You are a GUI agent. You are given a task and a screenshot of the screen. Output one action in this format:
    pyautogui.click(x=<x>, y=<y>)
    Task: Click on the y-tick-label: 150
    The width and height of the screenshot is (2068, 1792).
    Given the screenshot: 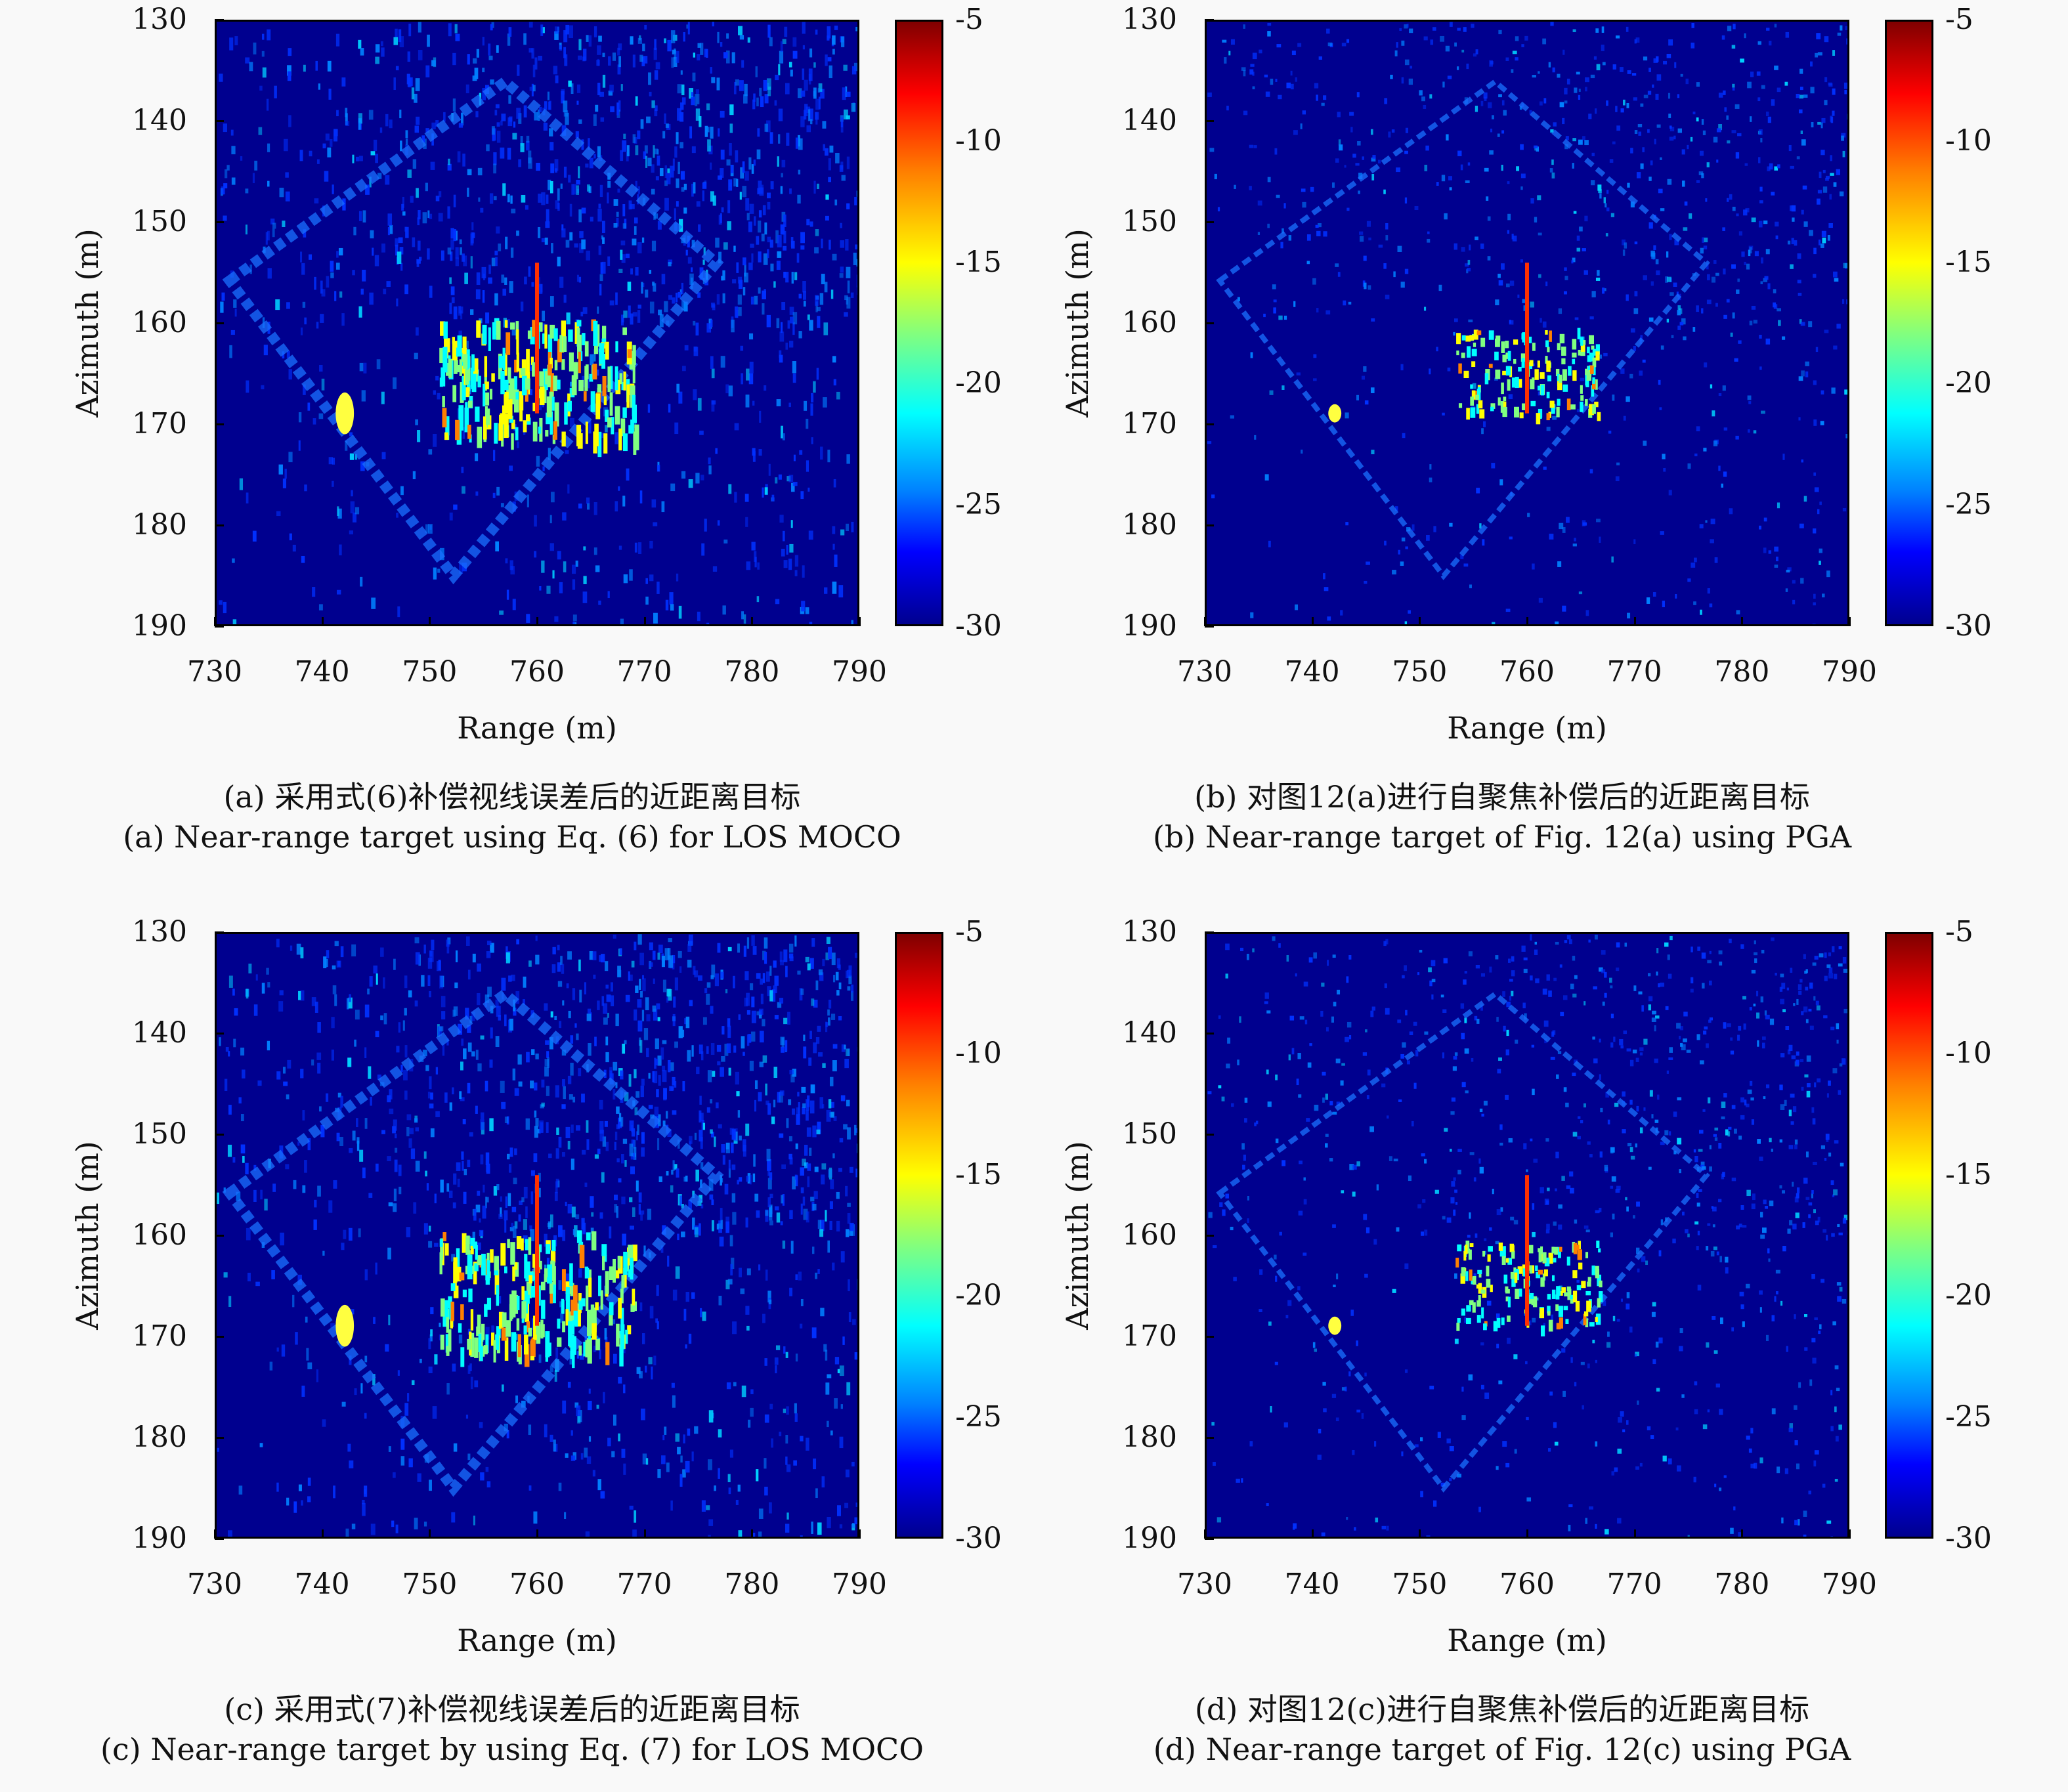 What is the action you would take?
    pyautogui.click(x=142, y=221)
    